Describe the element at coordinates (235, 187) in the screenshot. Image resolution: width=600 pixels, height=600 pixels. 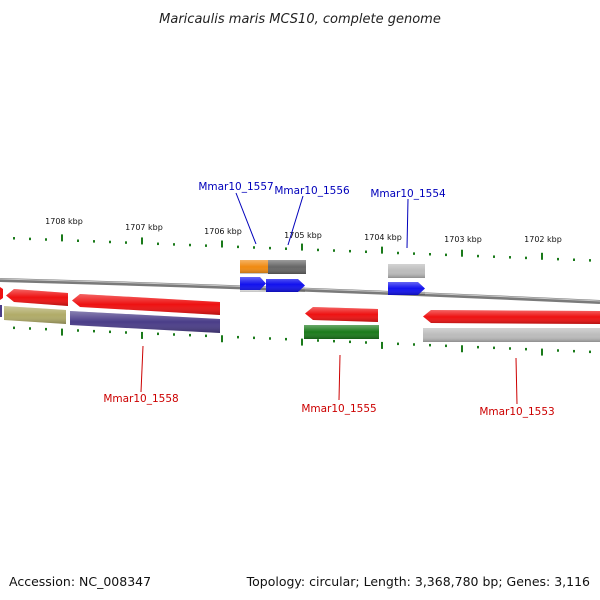
I see `gene-label-mmar10-1557: Mmar10_1557` at that location.